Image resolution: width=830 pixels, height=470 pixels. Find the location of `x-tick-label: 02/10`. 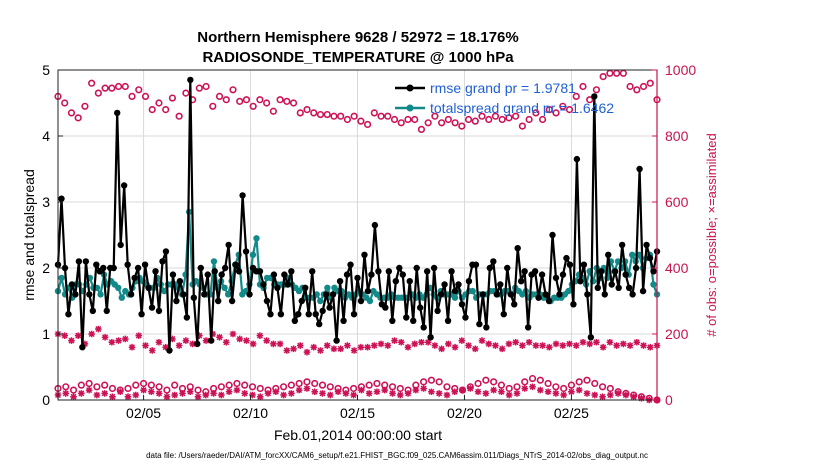

x-tick-label: 02/10 is located at coordinates (250, 413).